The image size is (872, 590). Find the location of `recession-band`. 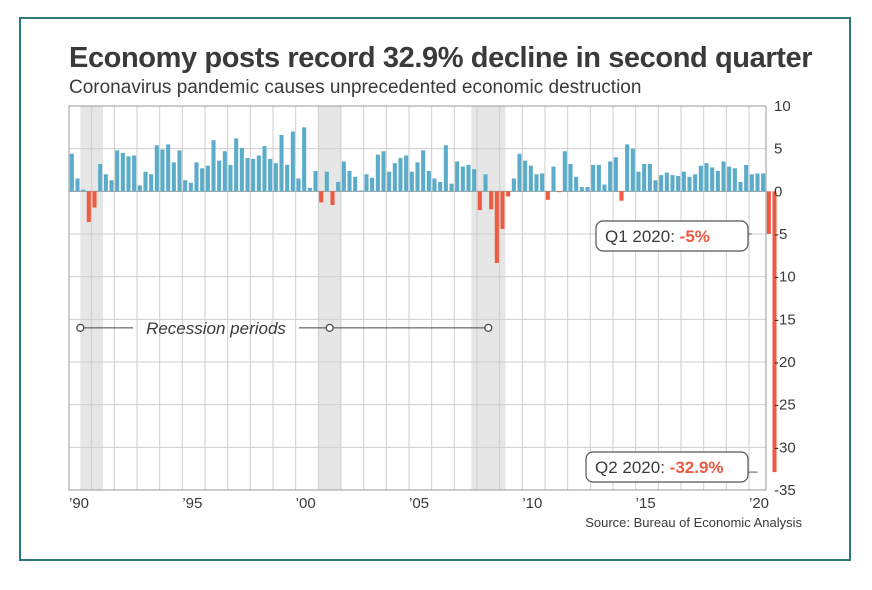

recession-band is located at coordinates (488, 298).